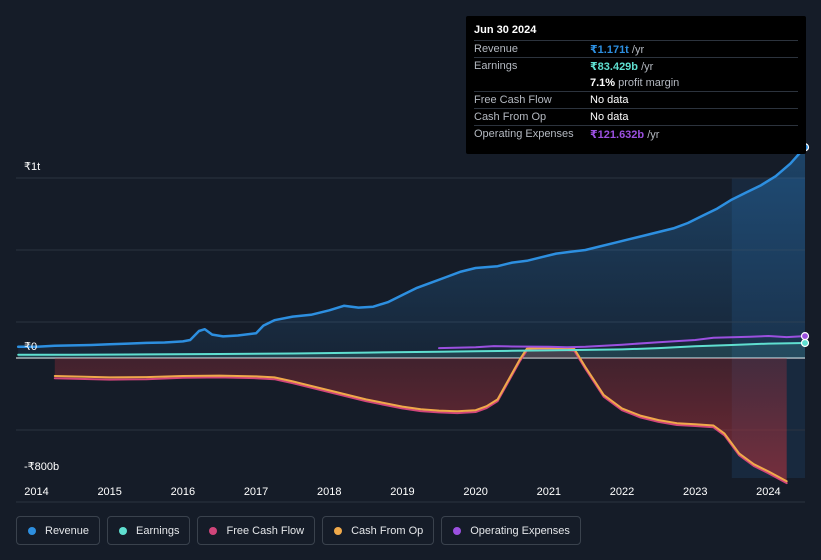  I want to click on legend-item-revenue: Revenue, so click(58, 530).